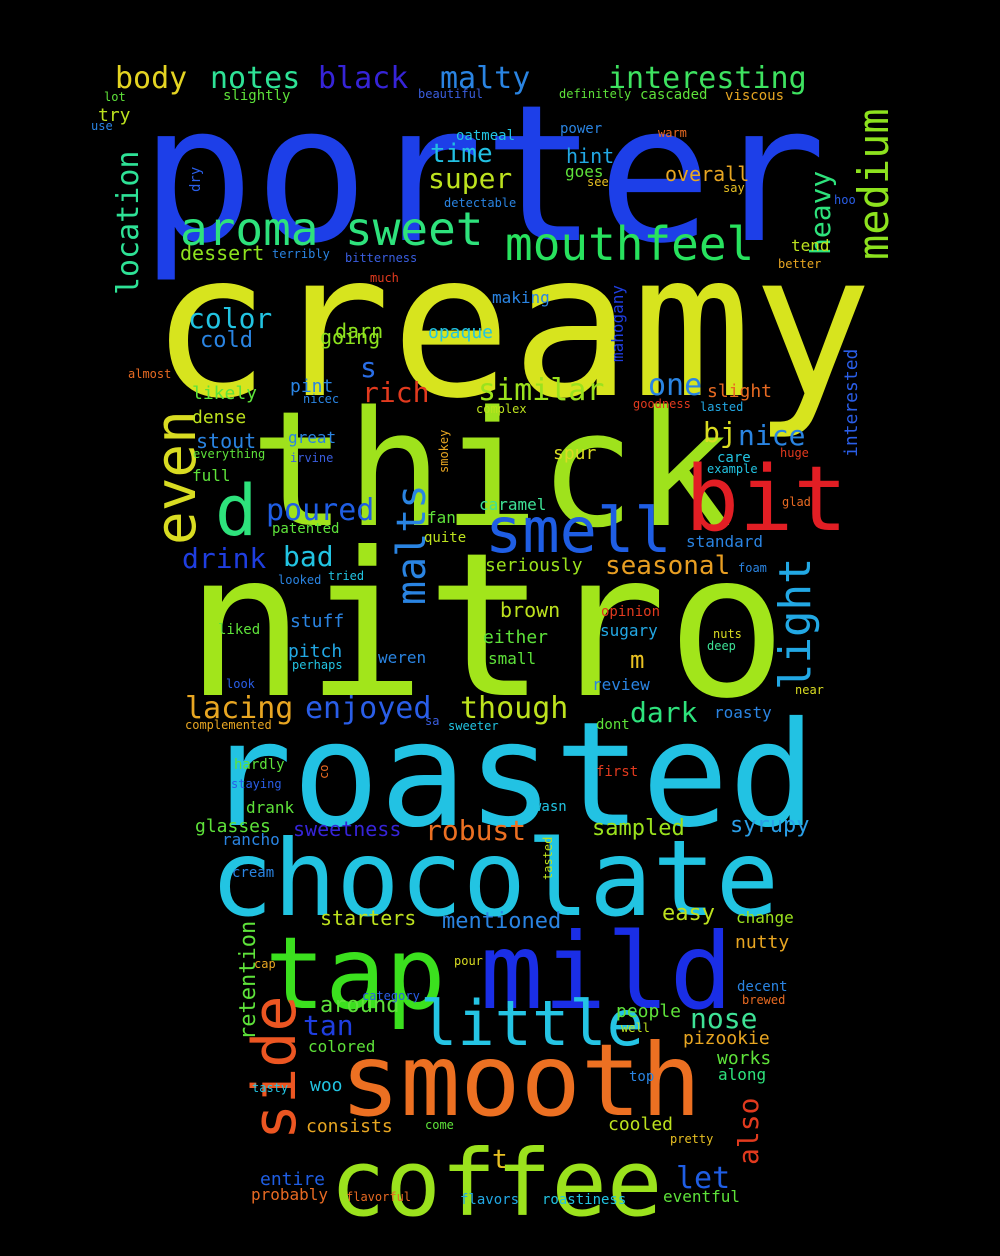  I want to click on word-37: bj, so click(720, 432).